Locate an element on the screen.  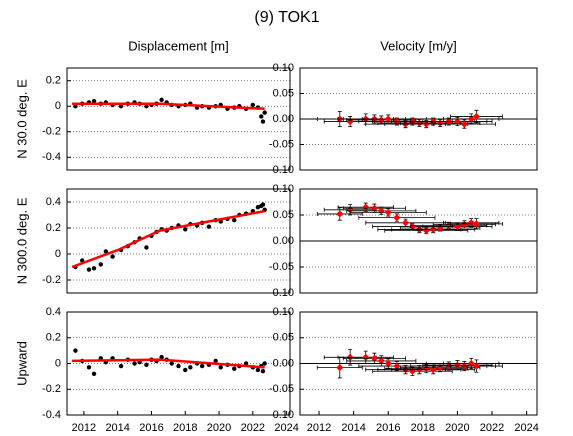
trend-line is located at coordinates (168, 363).